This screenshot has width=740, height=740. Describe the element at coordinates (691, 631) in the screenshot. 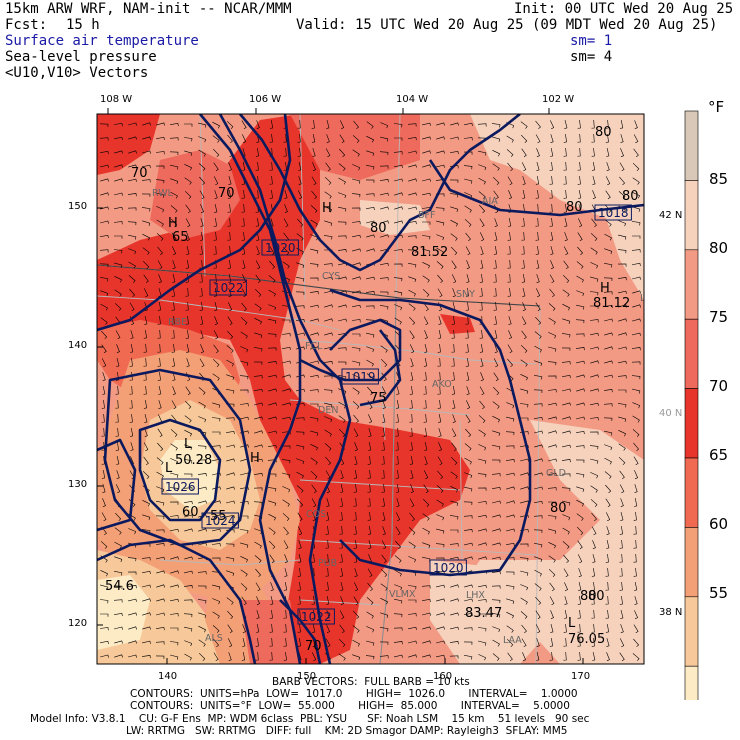

I see `colorbar-swatch` at that location.